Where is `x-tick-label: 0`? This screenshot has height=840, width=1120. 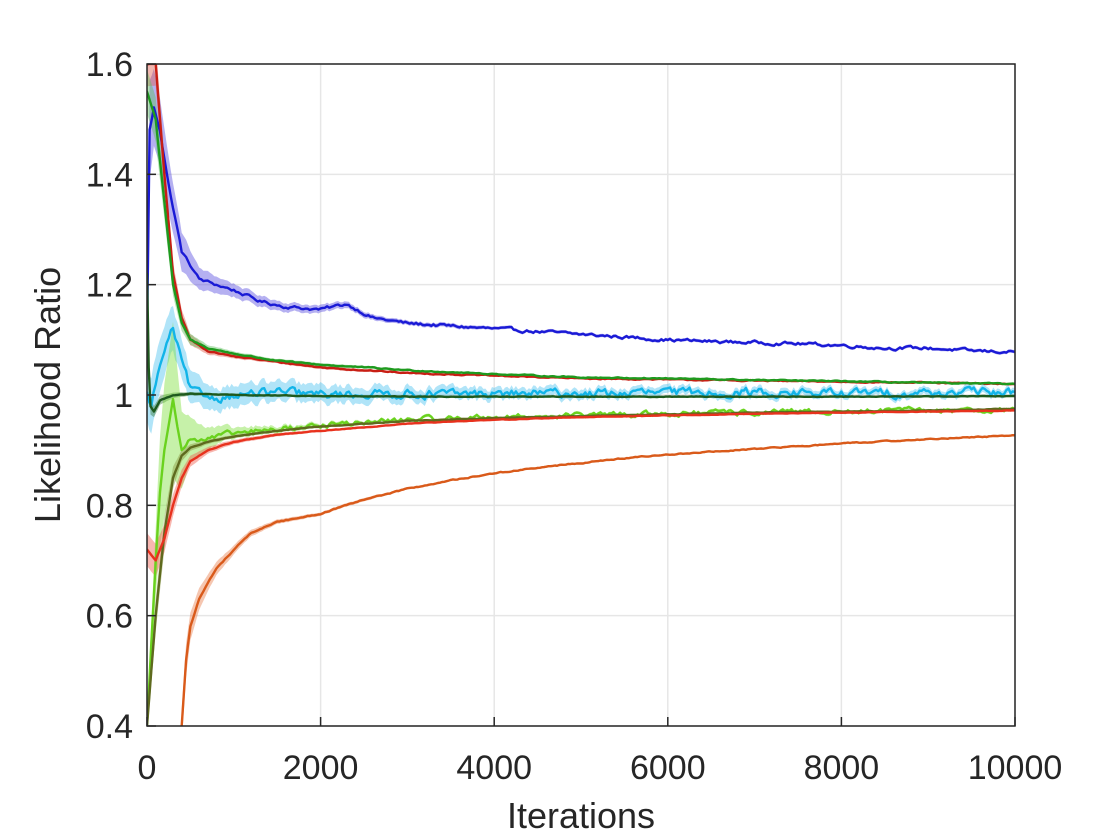 x-tick-label: 0 is located at coordinates (147, 768).